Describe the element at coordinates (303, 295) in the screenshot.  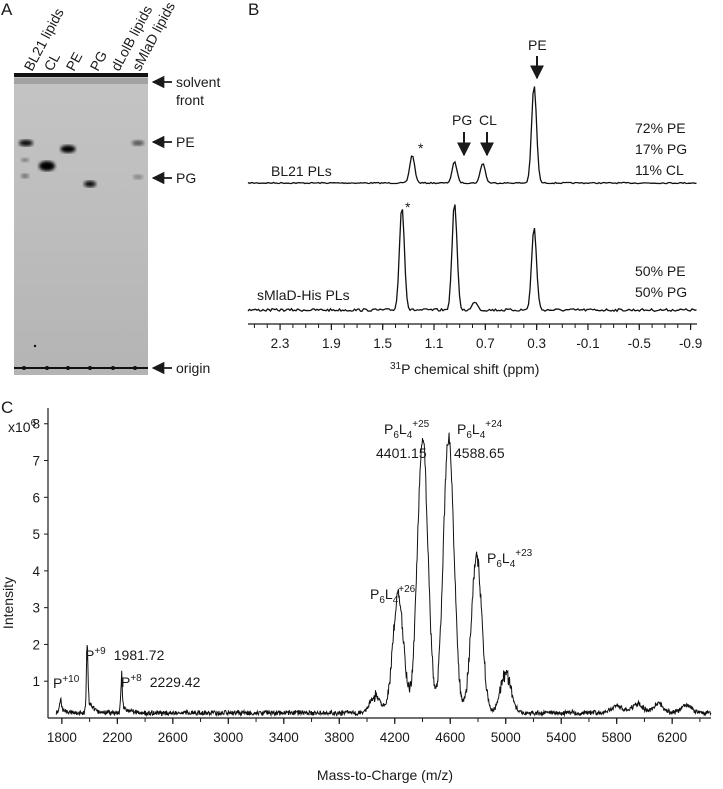
I see `nmr-trace-label-smlad: sMlaD-His PLs` at that location.